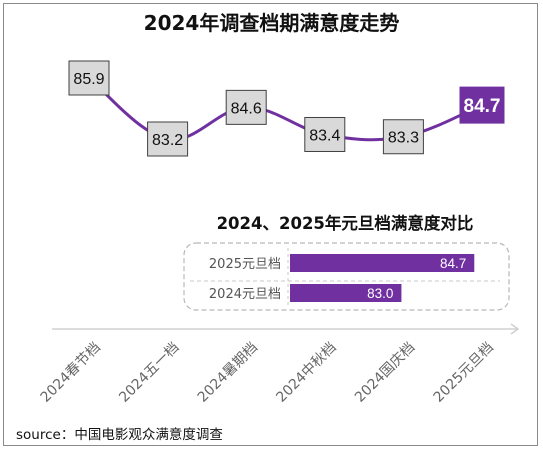 The height and width of the screenshot is (451, 543). I want to click on x-tick-label: 2024暑期档, so click(228, 373).